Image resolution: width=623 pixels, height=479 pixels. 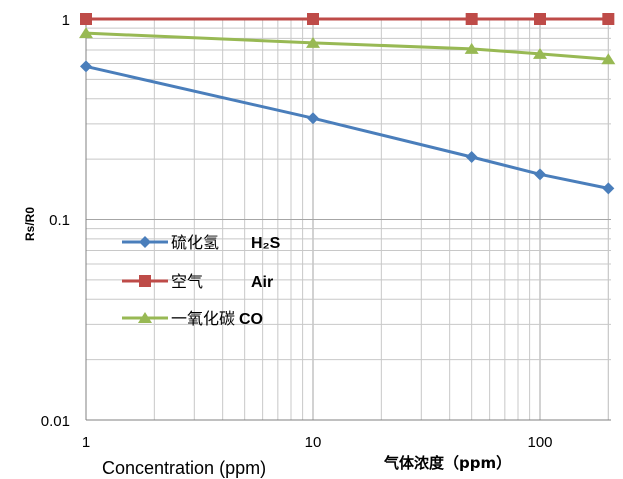 What do you see at coordinates (30, 224) in the screenshot?
I see `y-axis-label: Rs/R0` at bounding box center [30, 224].